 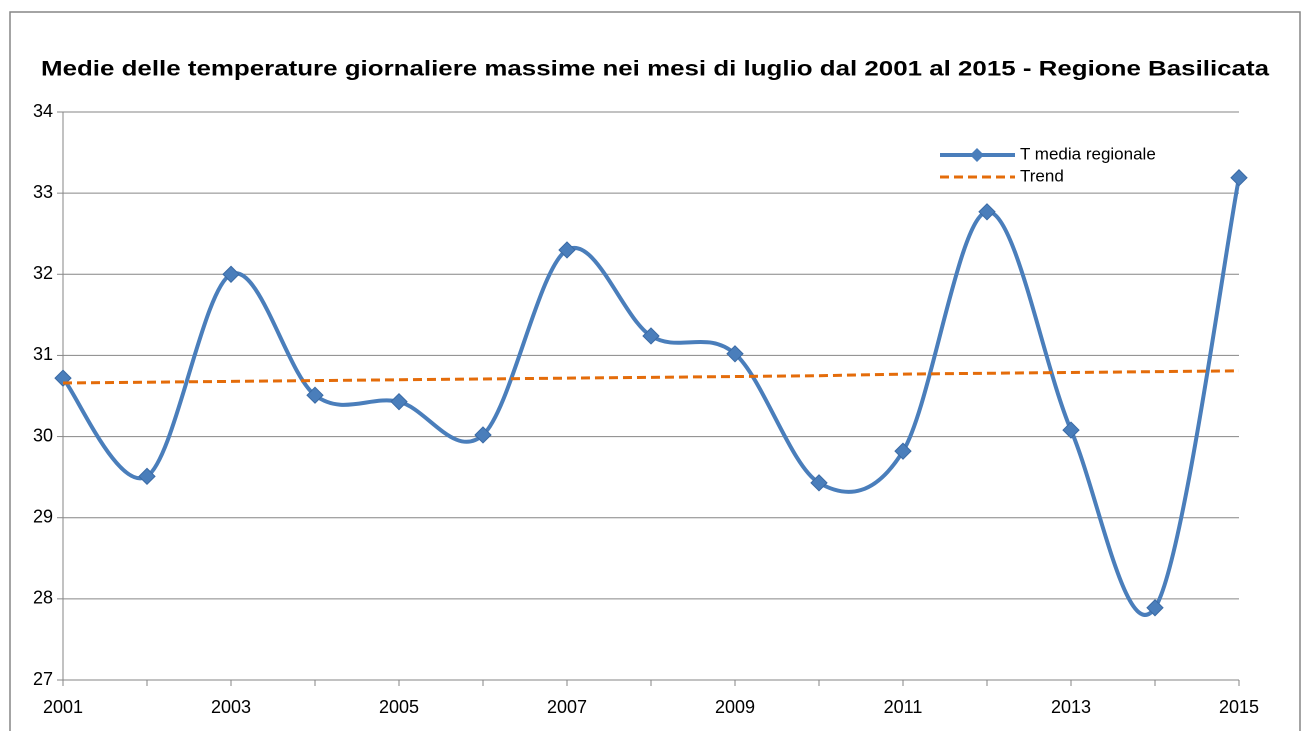 What do you see at coordinates (43, 192) in the screenshot?
I see `y-tick-label: 33` at bounding box center [43, 192].